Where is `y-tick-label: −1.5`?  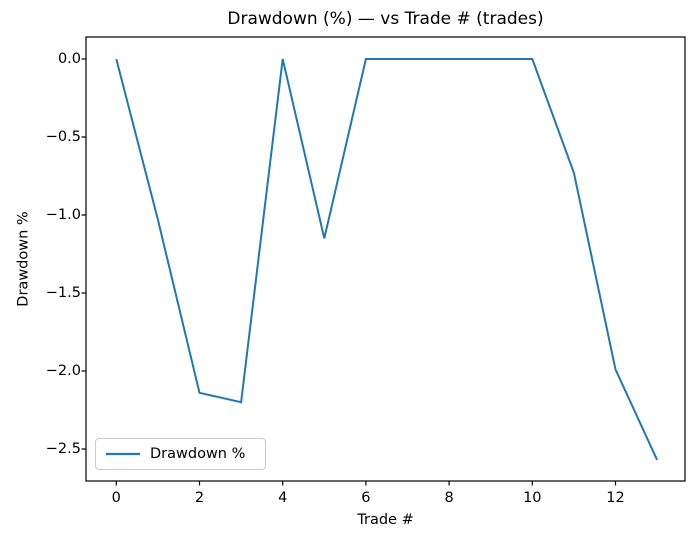 y-tick-label: −1.5 is located at coordinates (63, 293).